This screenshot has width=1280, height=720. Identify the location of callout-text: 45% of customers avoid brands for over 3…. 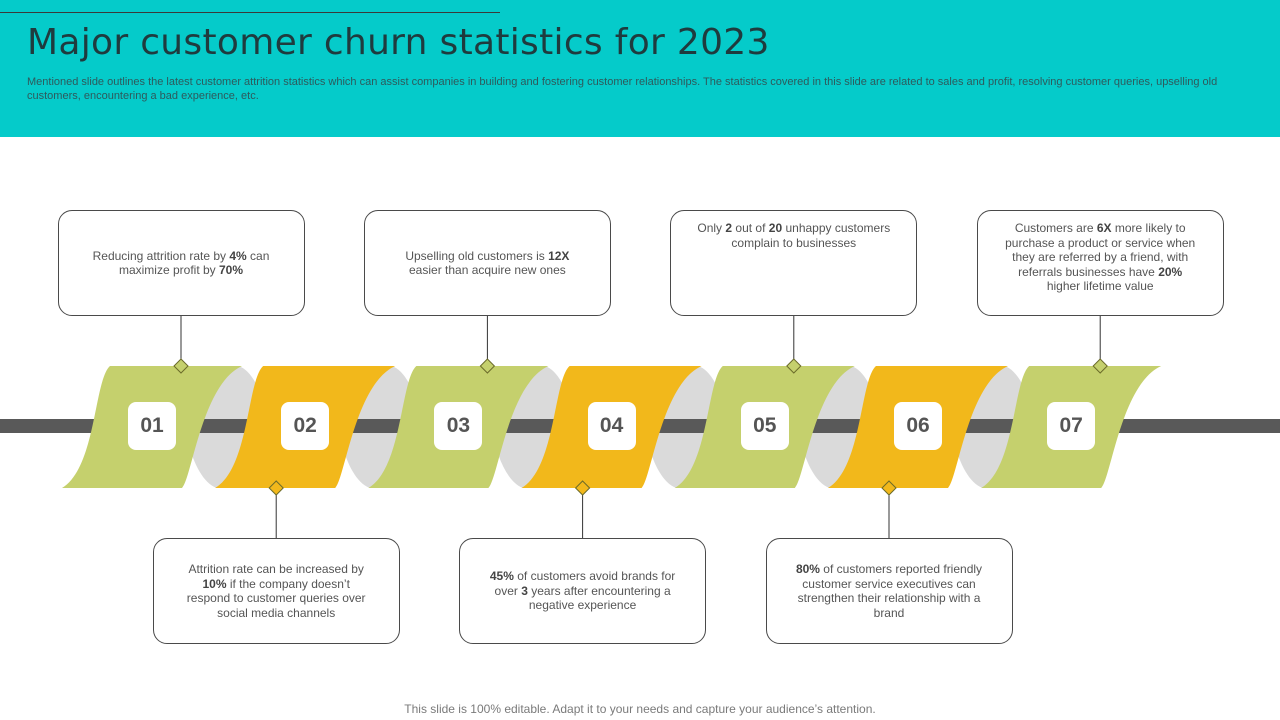
(582, 591).